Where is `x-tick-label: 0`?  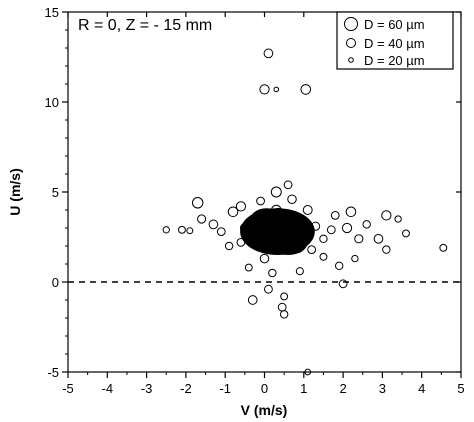 x-tick-label: 0 is located at coordinates (264, 388).